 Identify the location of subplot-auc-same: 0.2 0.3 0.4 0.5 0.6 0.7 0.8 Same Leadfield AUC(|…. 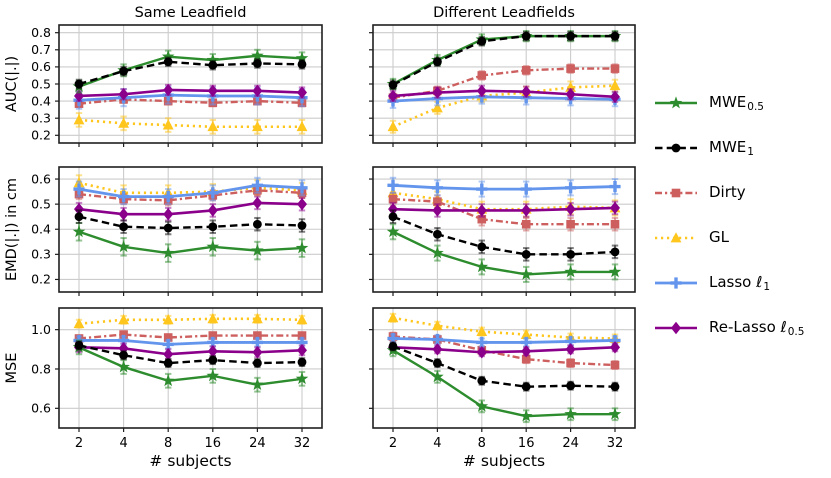
(163, 76).